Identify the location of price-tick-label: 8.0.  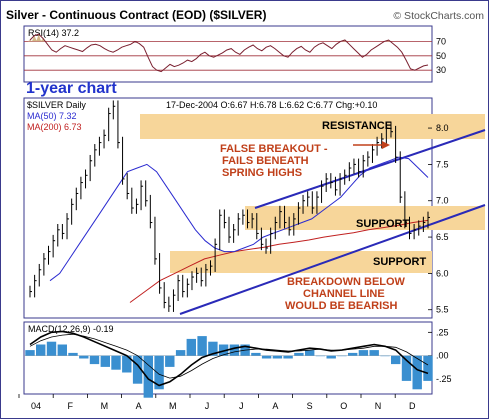
(442, 128).